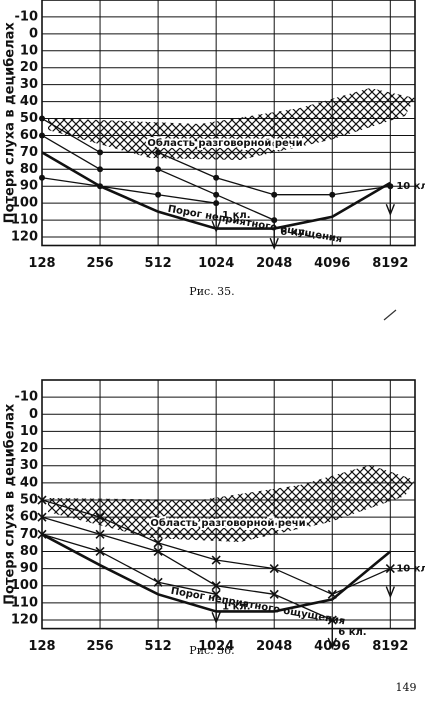  I want to click on figure-caption: Рис. 35., so click(211, 291).